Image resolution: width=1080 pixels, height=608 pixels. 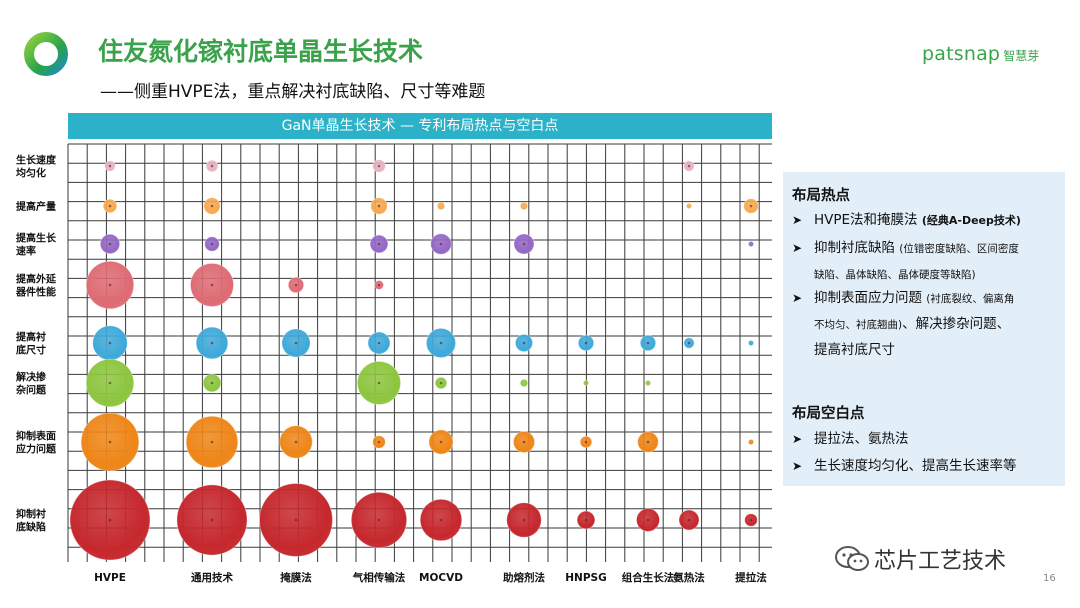 I want to click on y-tick-label: 抑制表面, so click(x=36, y=436).